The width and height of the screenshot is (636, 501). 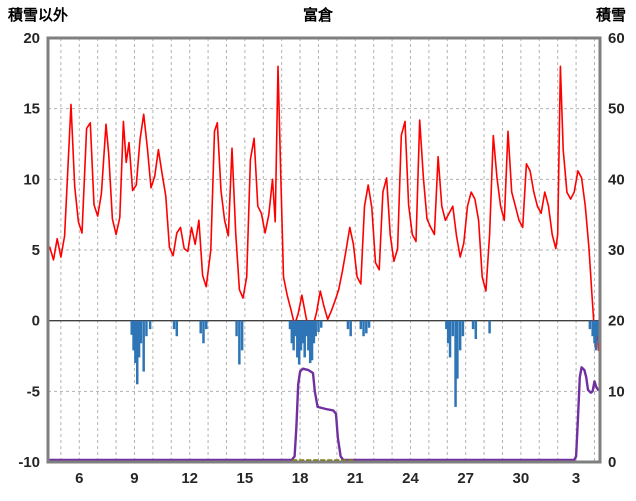 What do you see at coordinates (355, 478) in the screenshot?
I see `x-tick-label: 21` at bounding box center [355, 478].